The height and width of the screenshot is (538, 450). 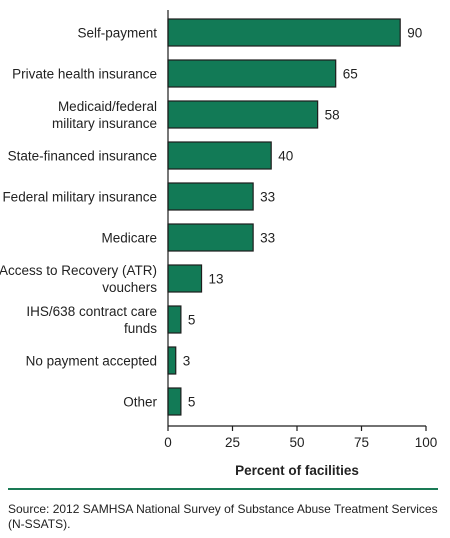 I want to click on x-tick-label: 25, so click(x=232, y=442).